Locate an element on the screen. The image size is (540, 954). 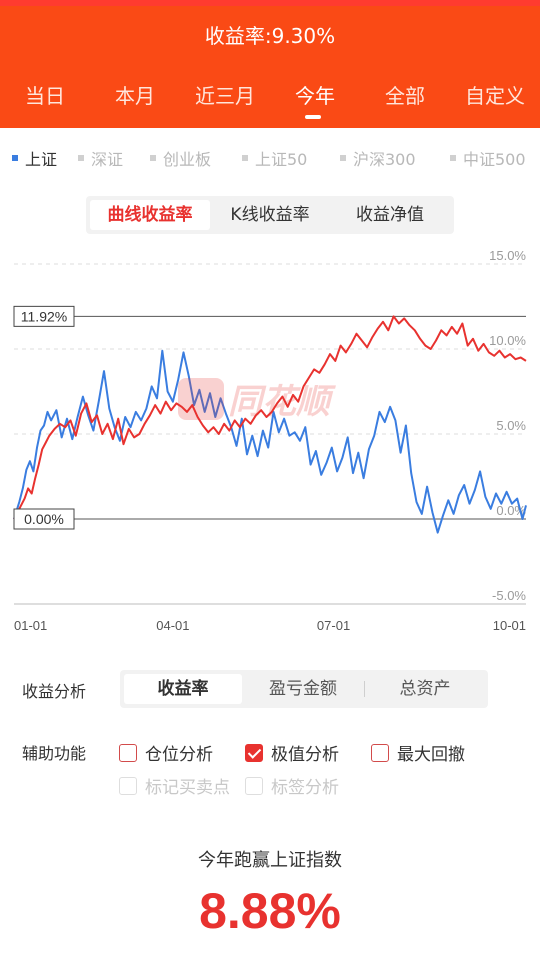
y-tick-label: 5.0% is located at coordinates (511, 425).